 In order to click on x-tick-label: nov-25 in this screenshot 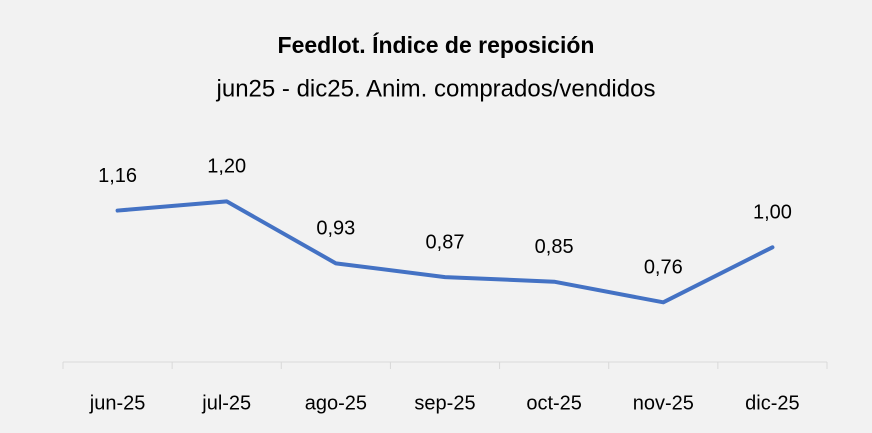, I will do `click(663, 403)`.